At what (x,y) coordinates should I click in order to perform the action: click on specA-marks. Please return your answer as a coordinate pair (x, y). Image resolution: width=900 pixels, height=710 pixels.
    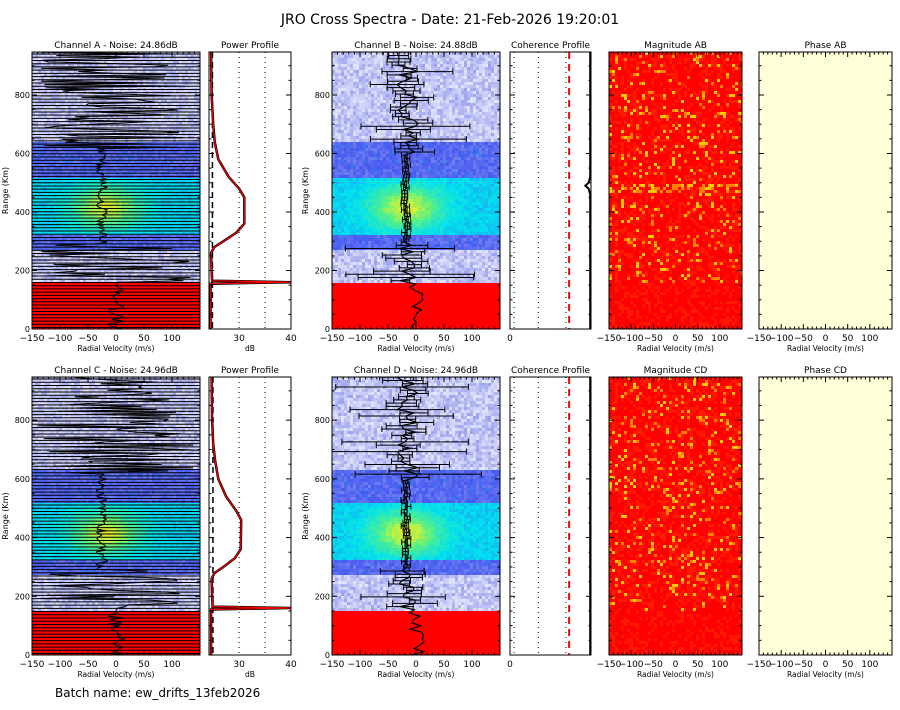
    Looking at the image, I should click on (116, 190).